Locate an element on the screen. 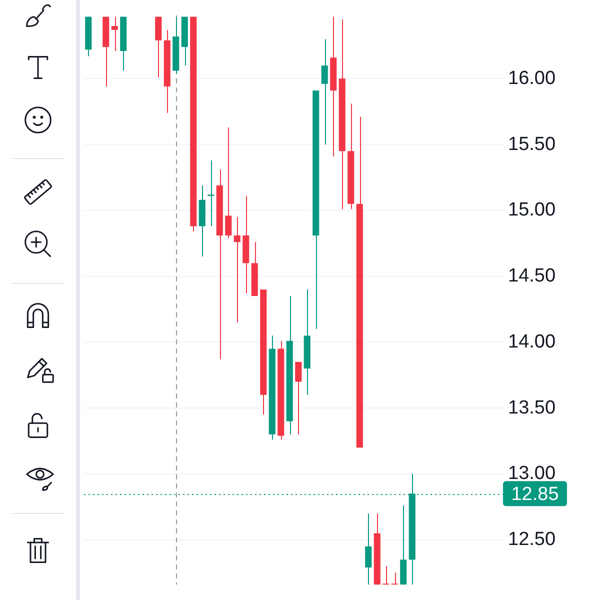  y-tick-label: 14.50 is located at coordinates (532, 276).